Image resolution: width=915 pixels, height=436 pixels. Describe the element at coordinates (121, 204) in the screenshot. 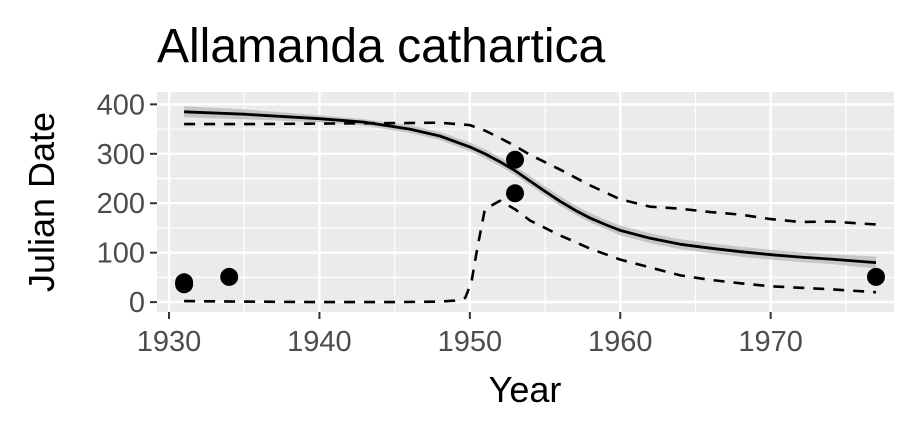

I see `y-tick-label: 200` at that location.